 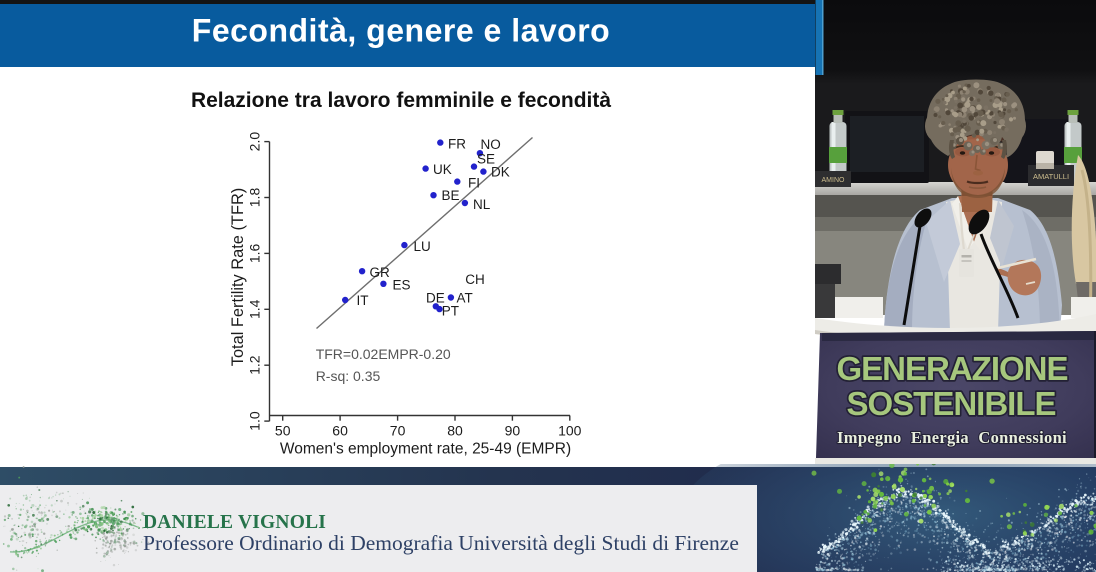 I want to click on svg-text: GENERAZIONE, so click(x=951, y=368).